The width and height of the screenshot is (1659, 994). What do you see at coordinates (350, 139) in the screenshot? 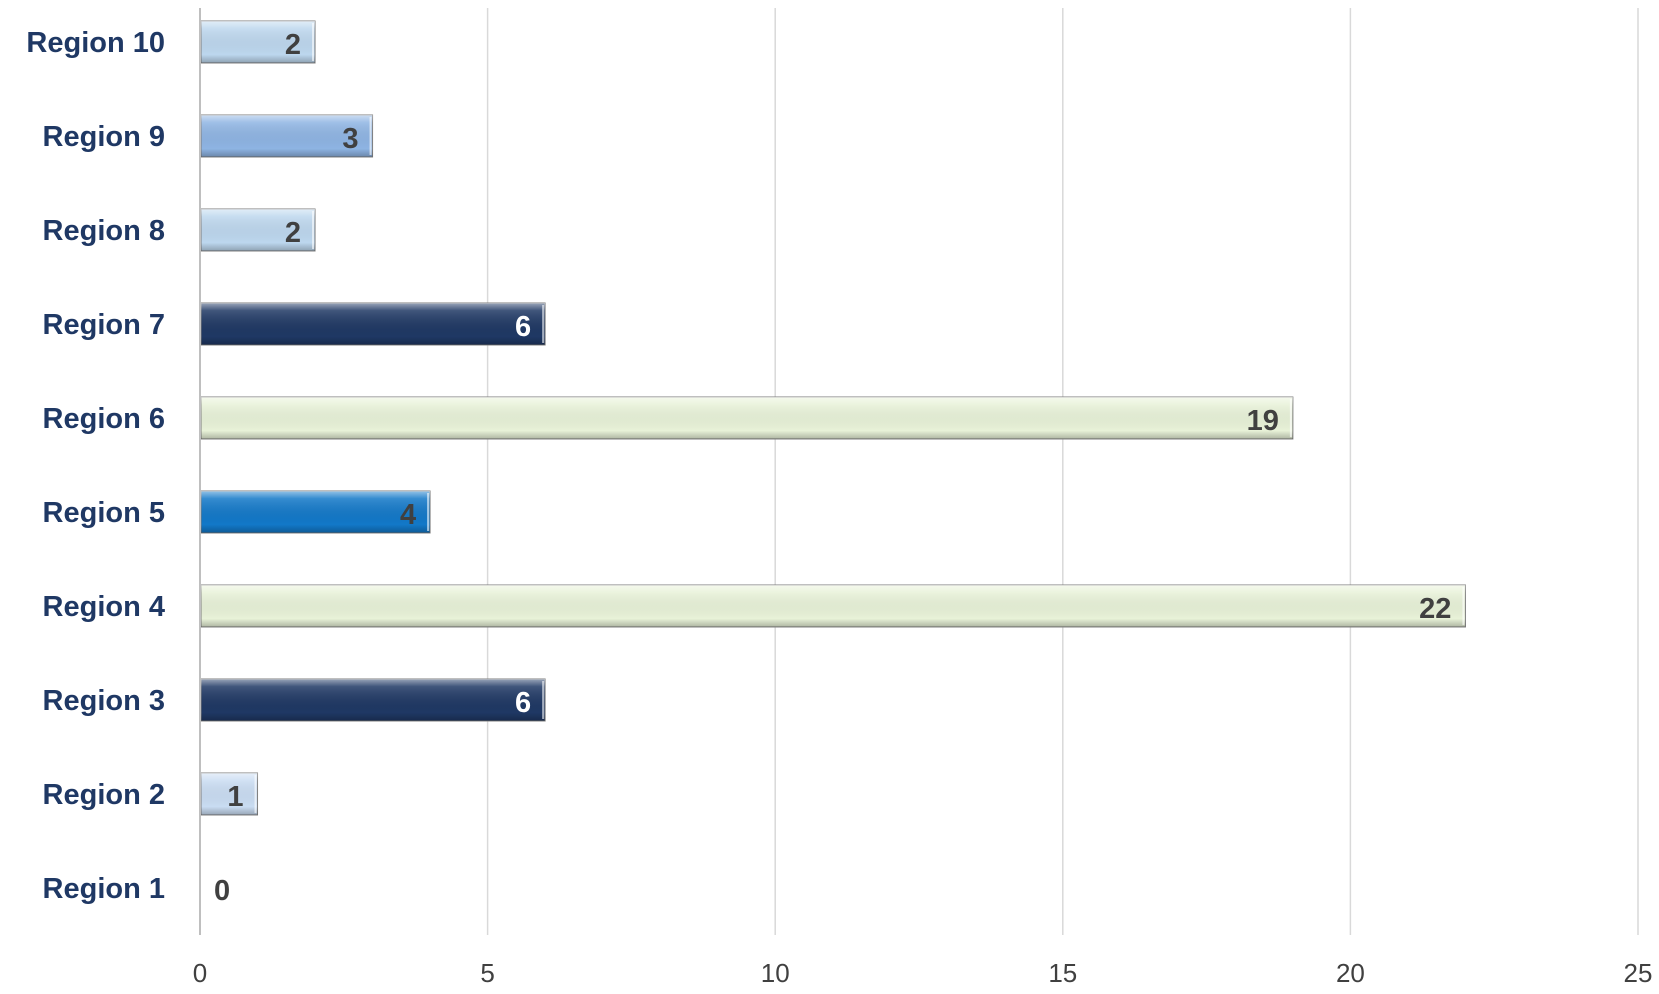
I see `data-label: 3` at bounding box center [350, 139].